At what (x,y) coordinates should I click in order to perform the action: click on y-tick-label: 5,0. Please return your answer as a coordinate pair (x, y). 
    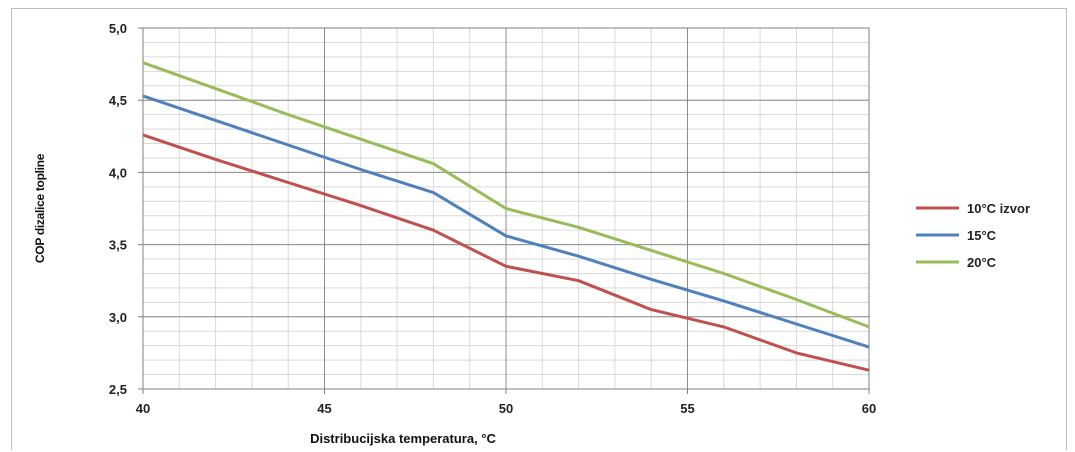
    Looking at the image, I should click on (118, 28).